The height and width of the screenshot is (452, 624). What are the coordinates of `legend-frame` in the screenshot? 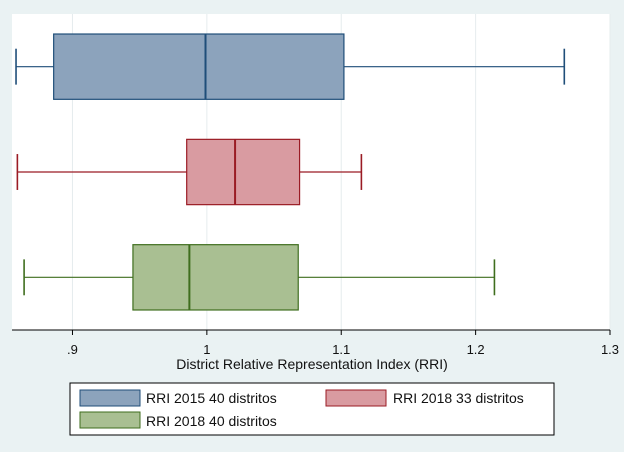 It's located at (312, 409).